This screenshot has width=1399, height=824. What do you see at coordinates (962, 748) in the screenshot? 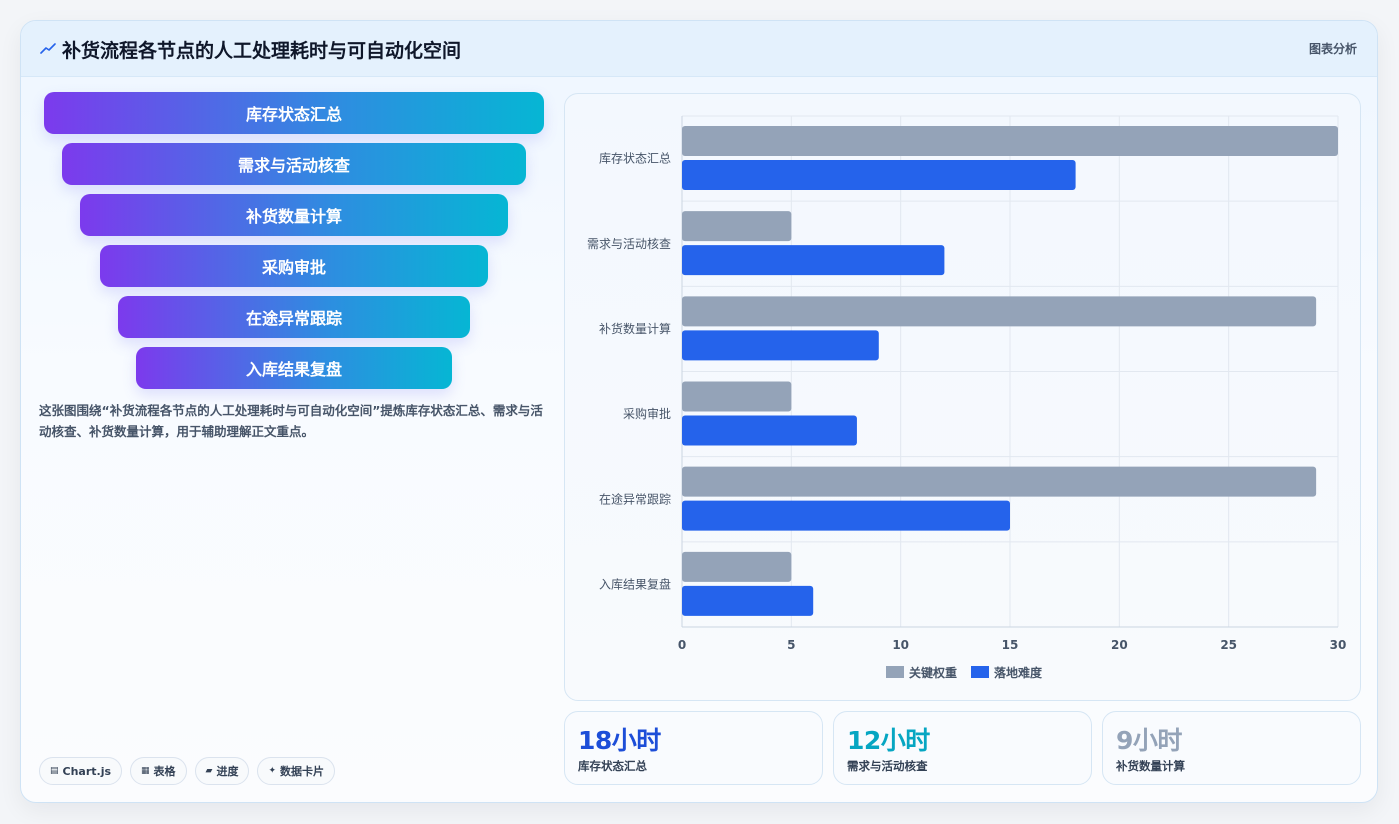
I see `kpi-card: 12小时 需求与活动核查` at bounding box center [962, 748].